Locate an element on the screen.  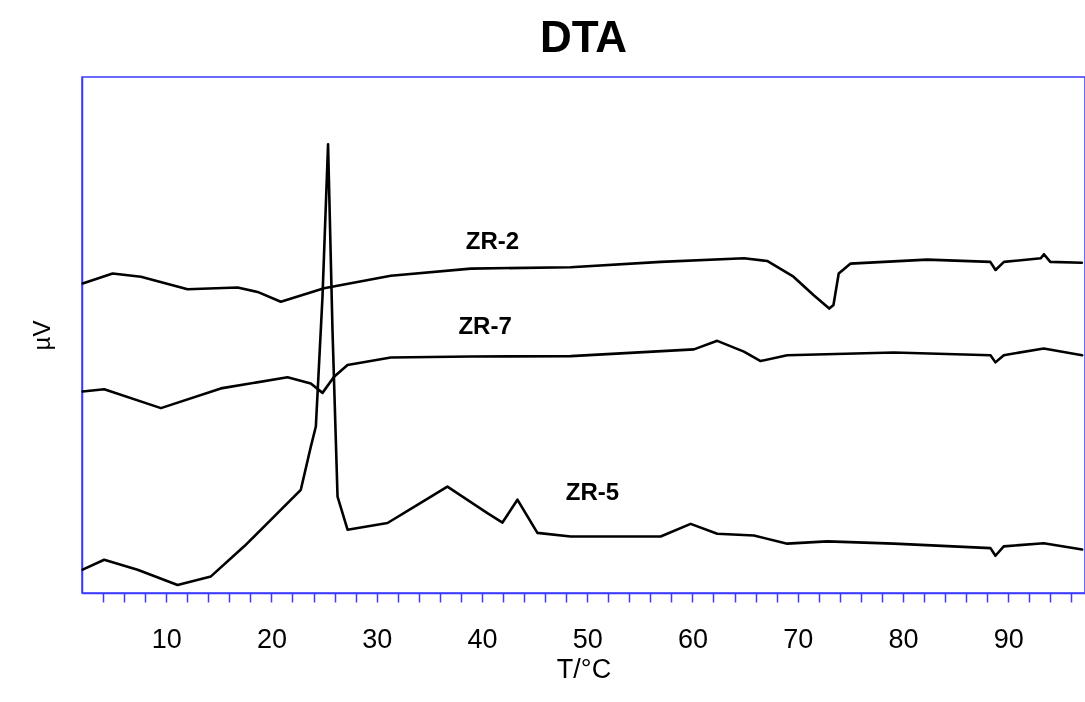
x-tick-label: 30 is located at coordinates (377, 638).